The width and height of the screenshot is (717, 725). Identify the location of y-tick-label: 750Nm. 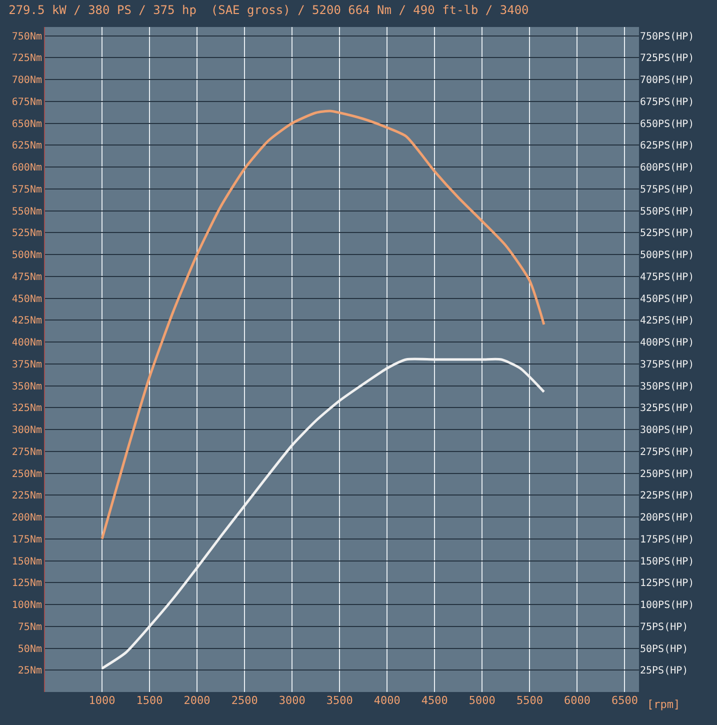
(27, 36).